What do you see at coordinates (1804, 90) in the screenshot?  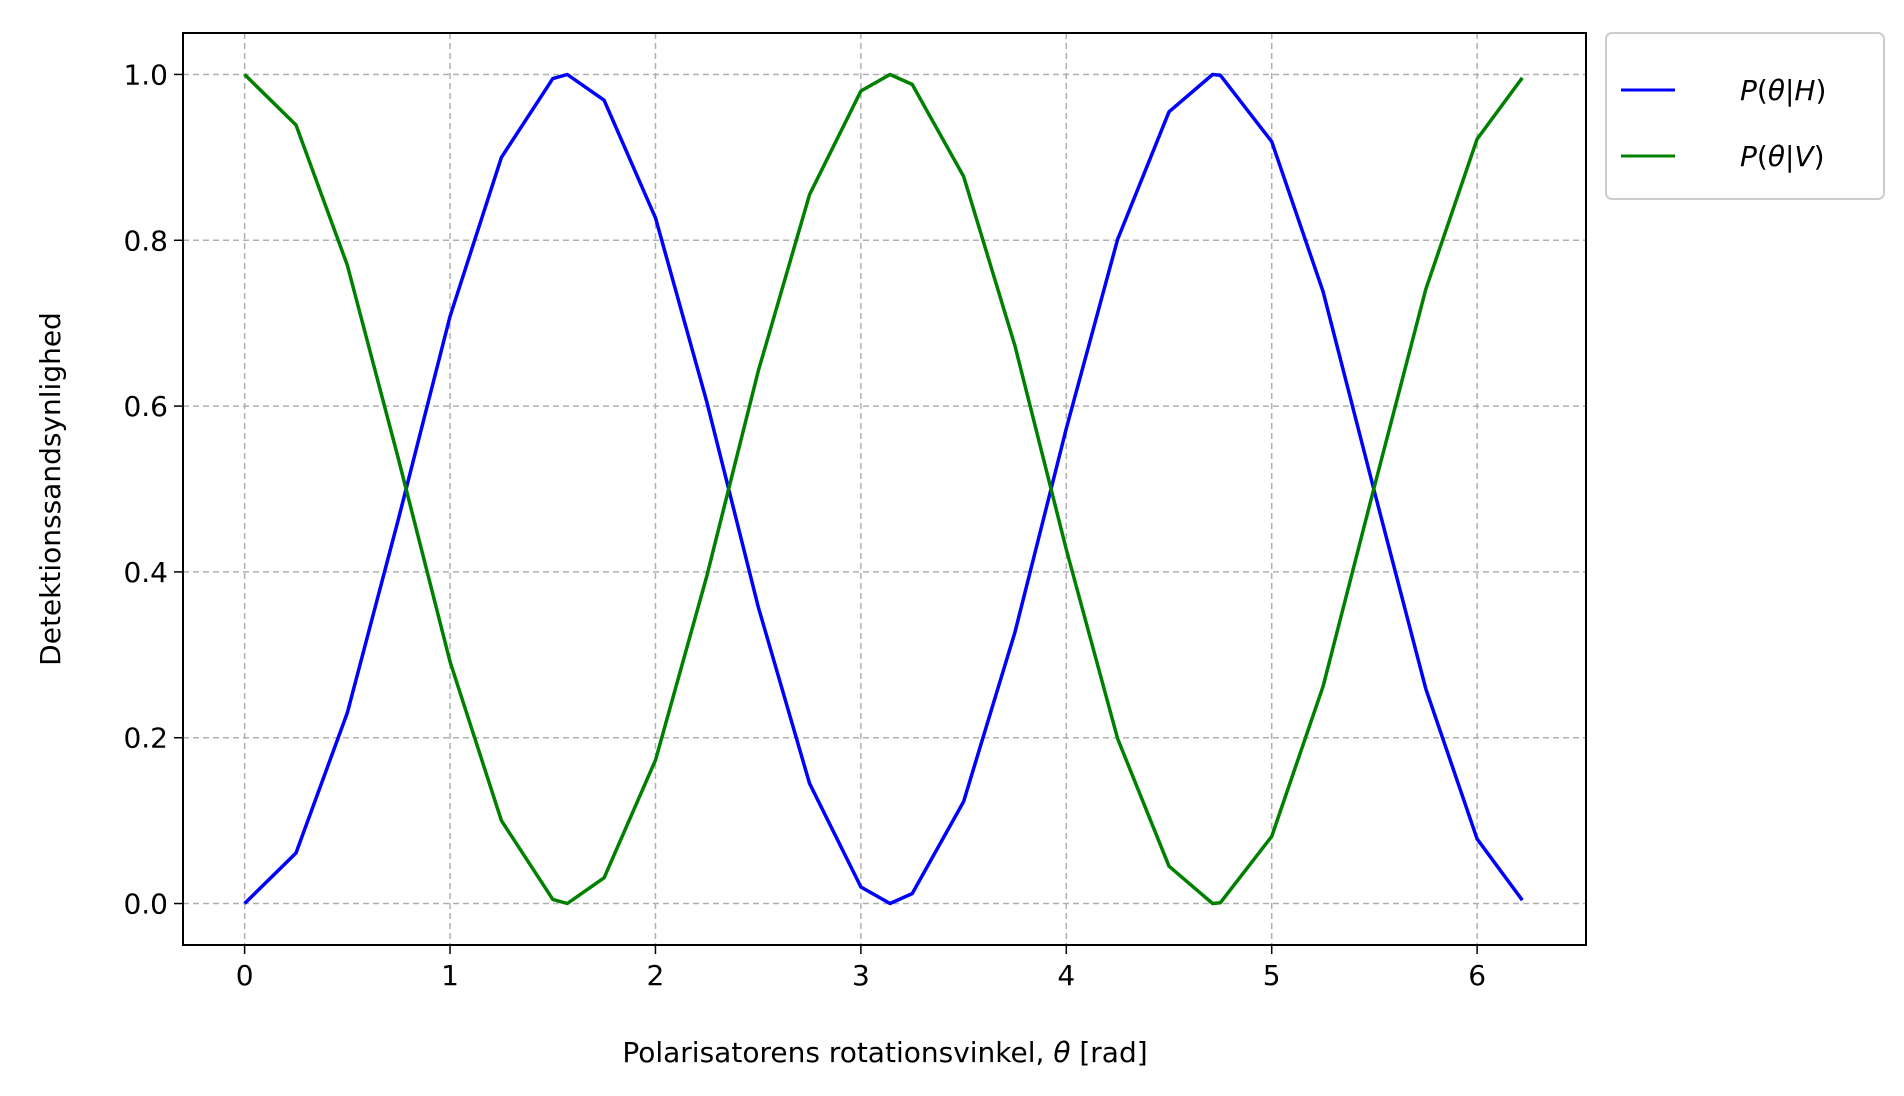 I see `legend-label-h-given: H` at bounding box center [1804, 90].